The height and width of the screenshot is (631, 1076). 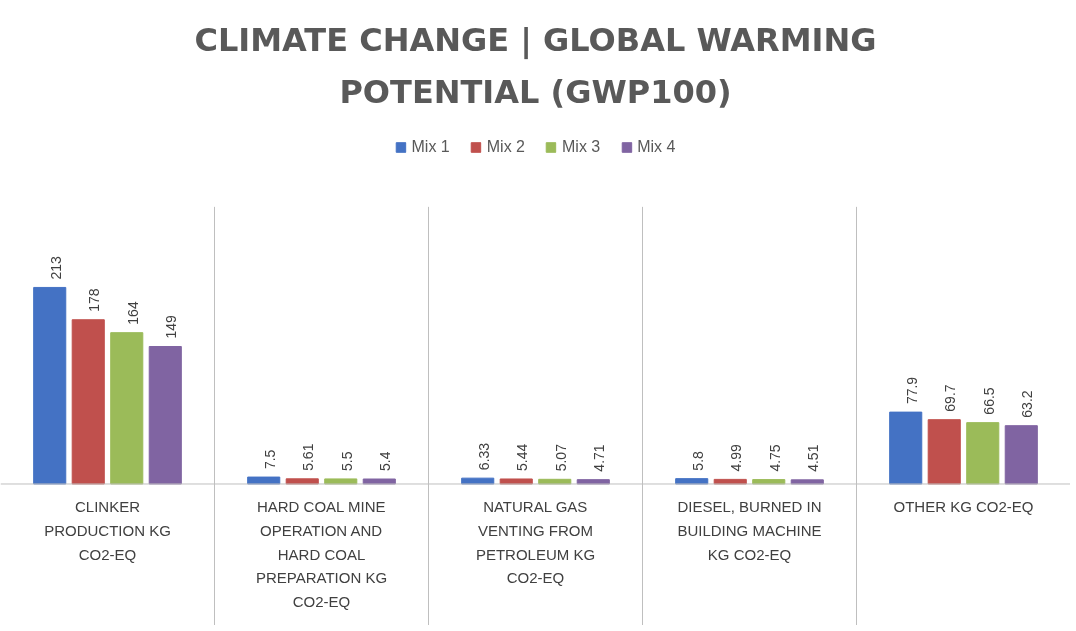 I want to click on legend-label: Mix 2, so click(x=505, y=147).